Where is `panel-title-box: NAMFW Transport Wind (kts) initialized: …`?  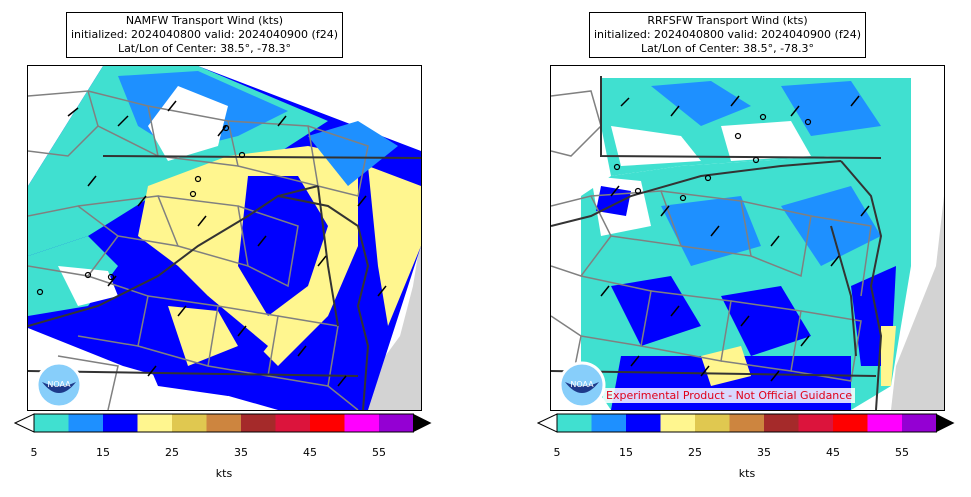 panel-title-box: NAMFW Transport Wind (kts) initialized: … is located at coordinates (204, 35).